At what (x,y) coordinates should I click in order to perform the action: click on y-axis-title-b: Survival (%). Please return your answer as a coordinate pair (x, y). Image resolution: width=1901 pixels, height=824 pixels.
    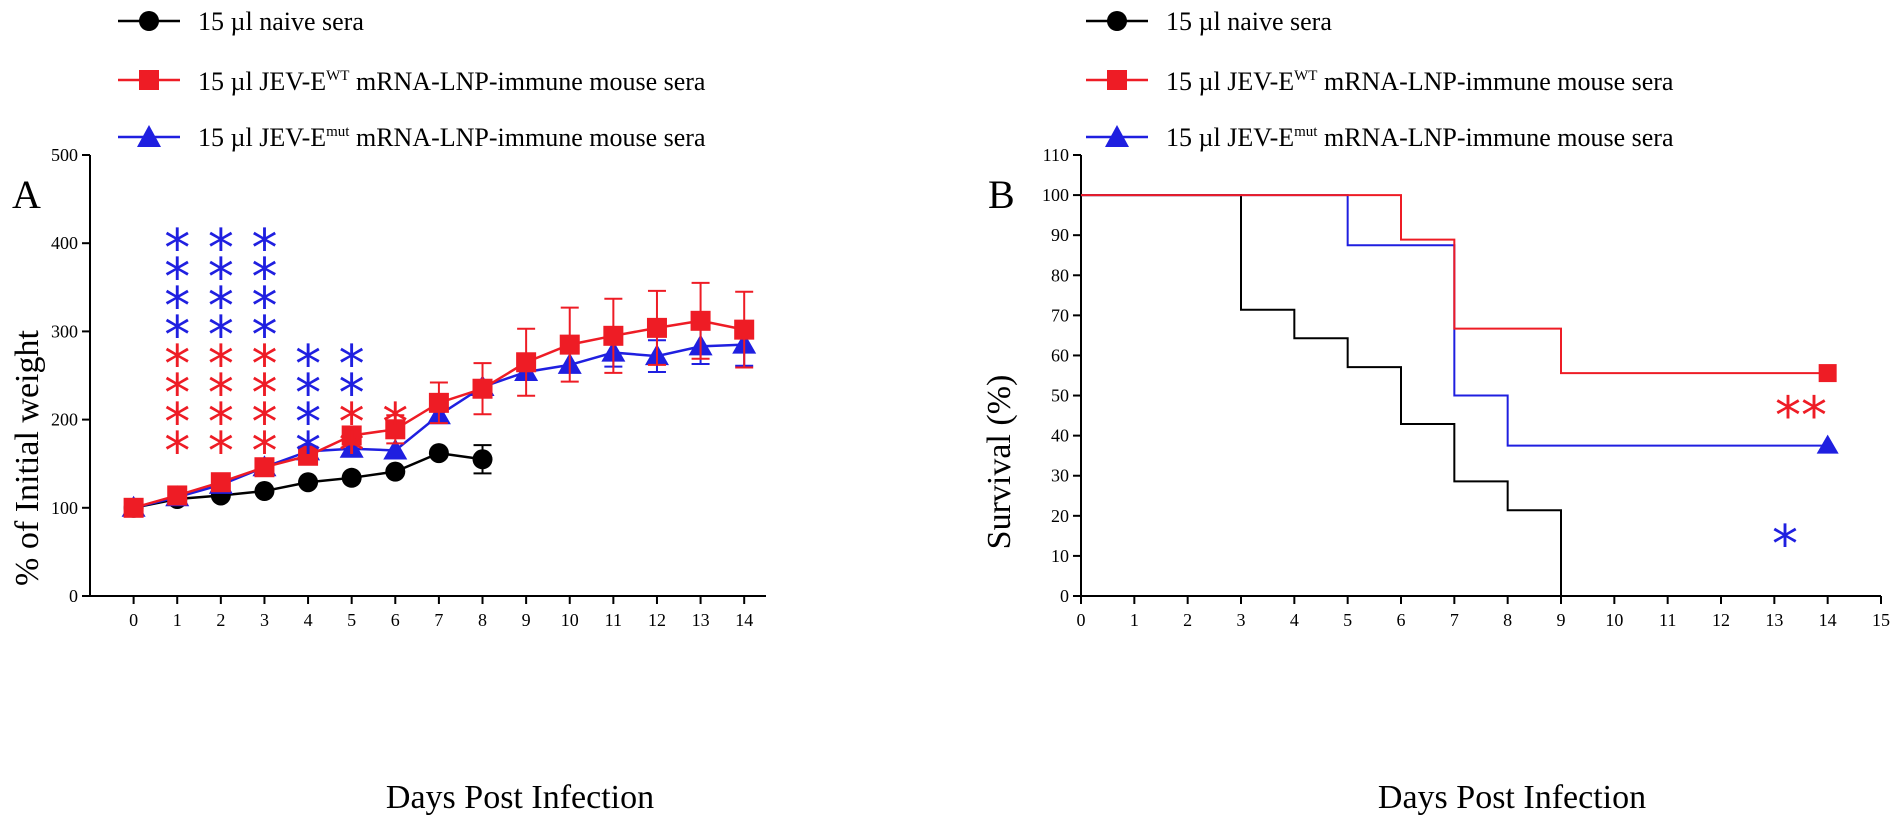
    Looking at the image, I should click on (999, 462).